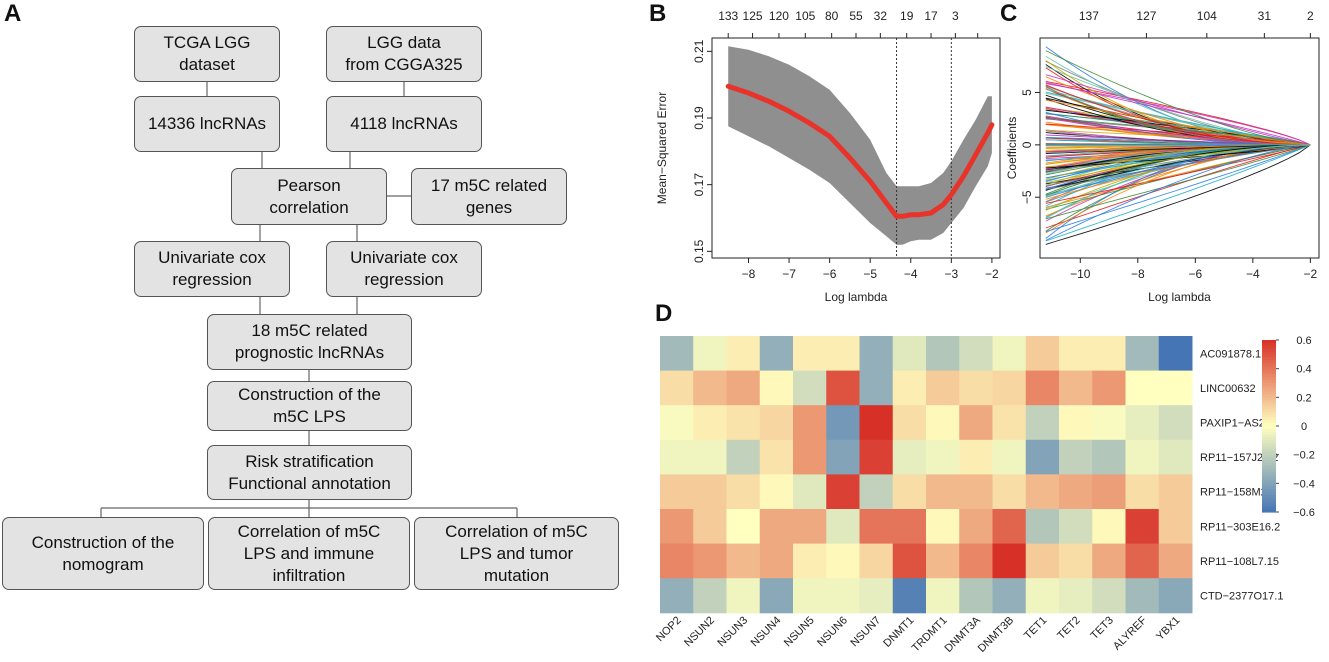 This screenshot has width=1329, height=662. I want to click on plot-frame-c, so click(1179, 148).